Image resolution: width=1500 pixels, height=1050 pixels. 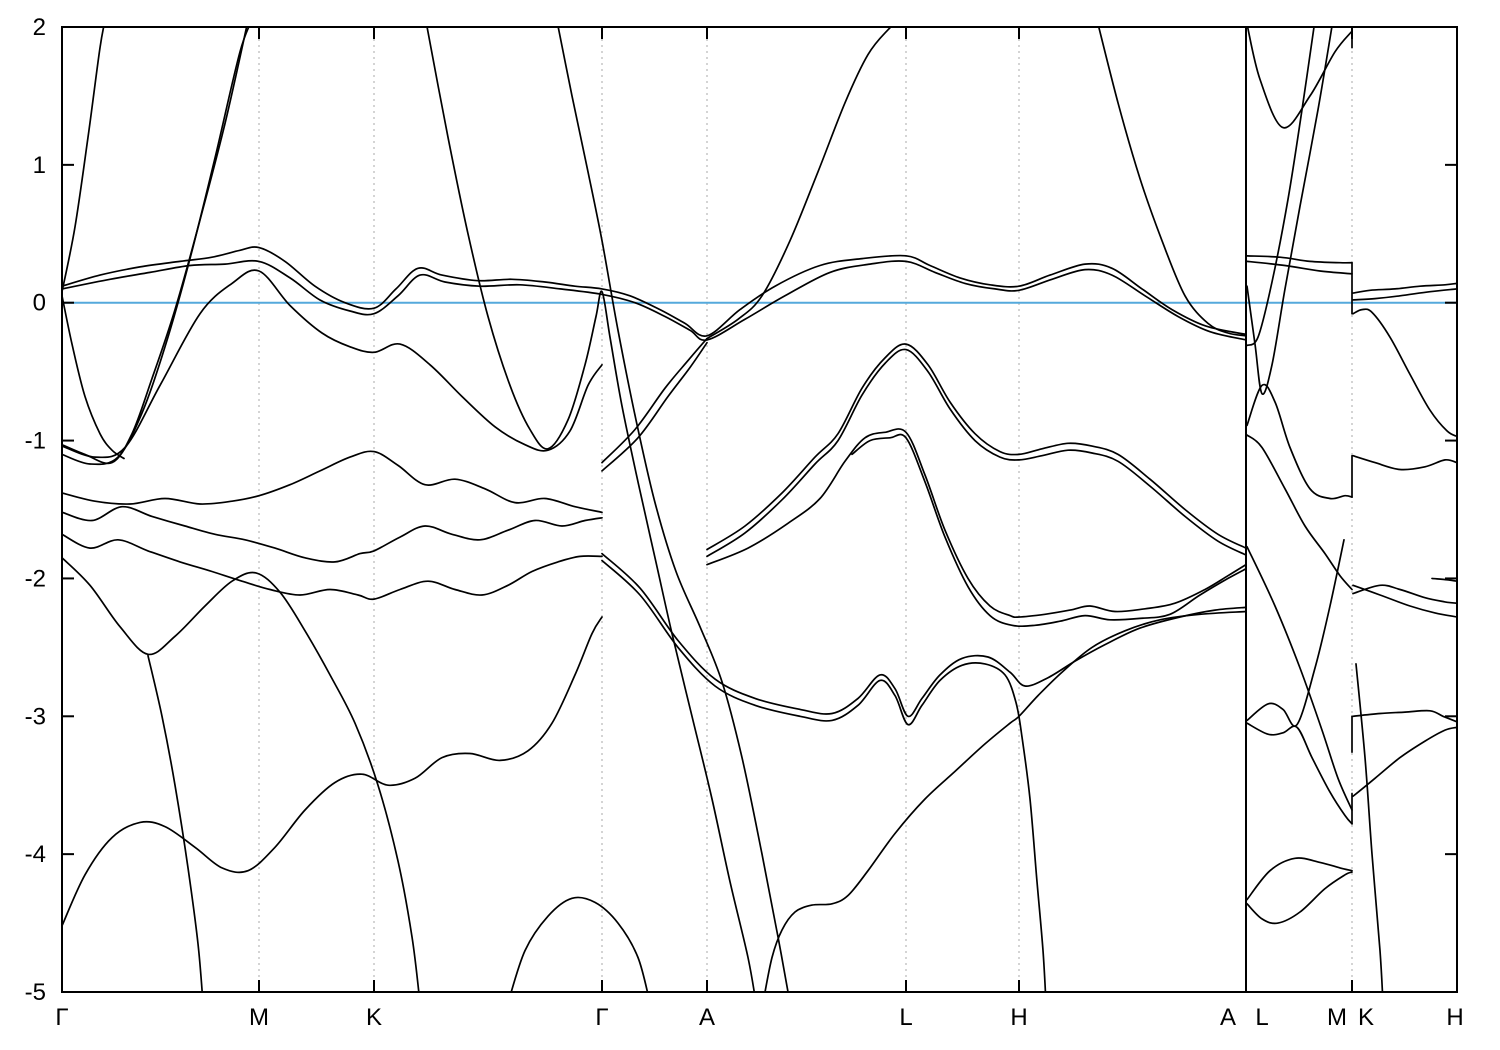 What do you see at coordinates (1049, 530) in the screenshot?
I see `band-L-plateau-twin` at bounding box center [1049, 530].